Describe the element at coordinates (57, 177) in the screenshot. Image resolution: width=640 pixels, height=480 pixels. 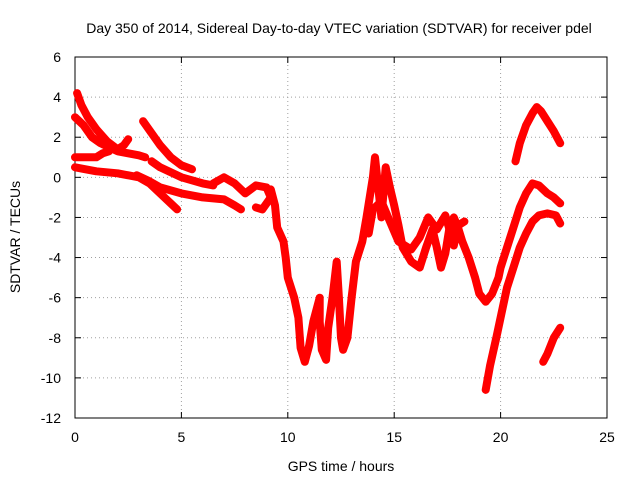
I see `y-tick-label: 0` at that location.